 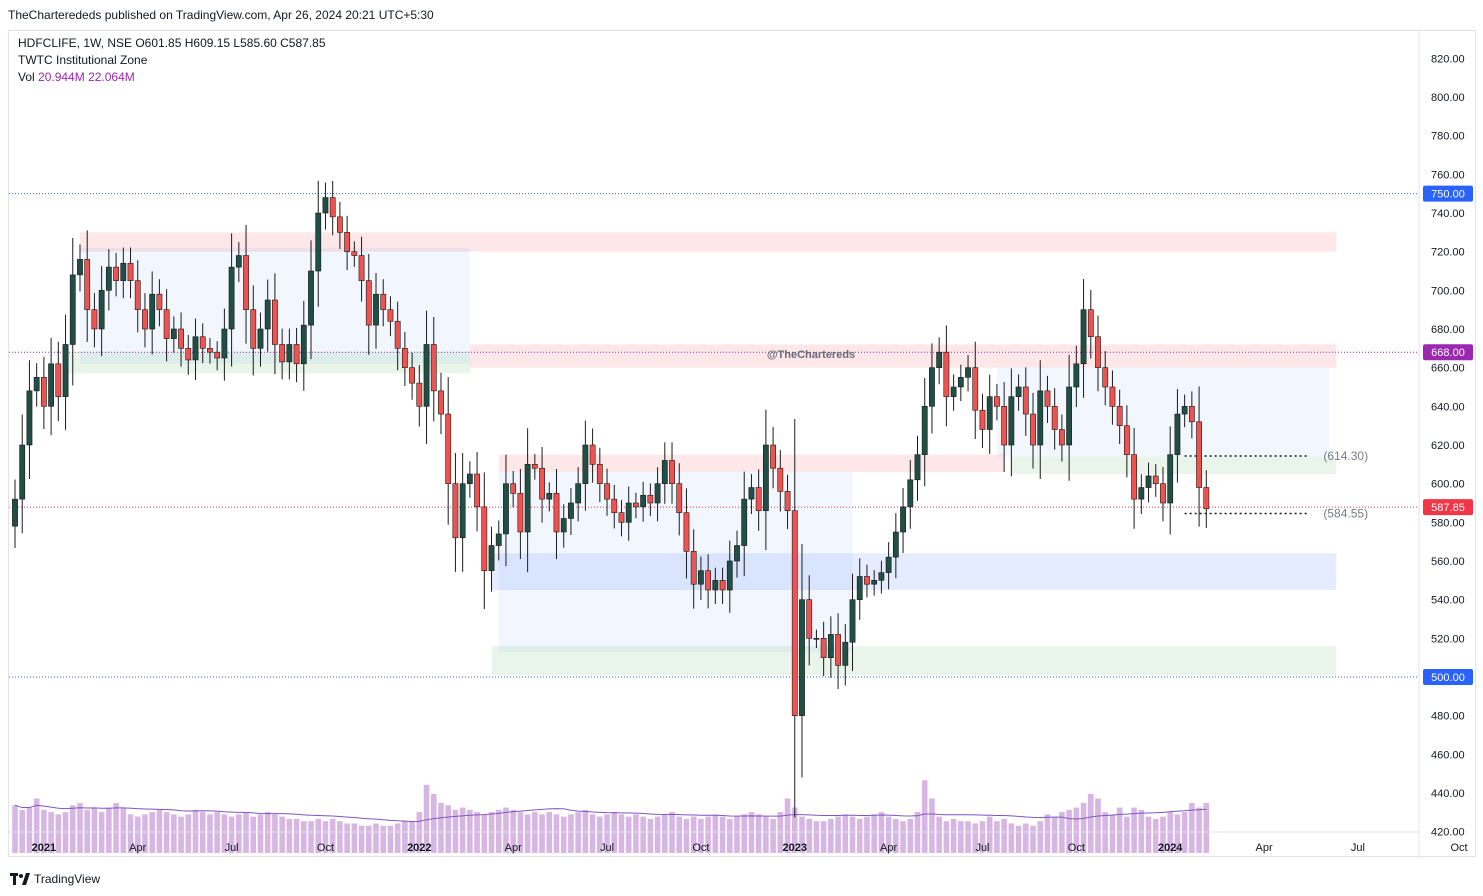 I want to click on tradingview-brand: TradingView, so click(x=67, y=879).